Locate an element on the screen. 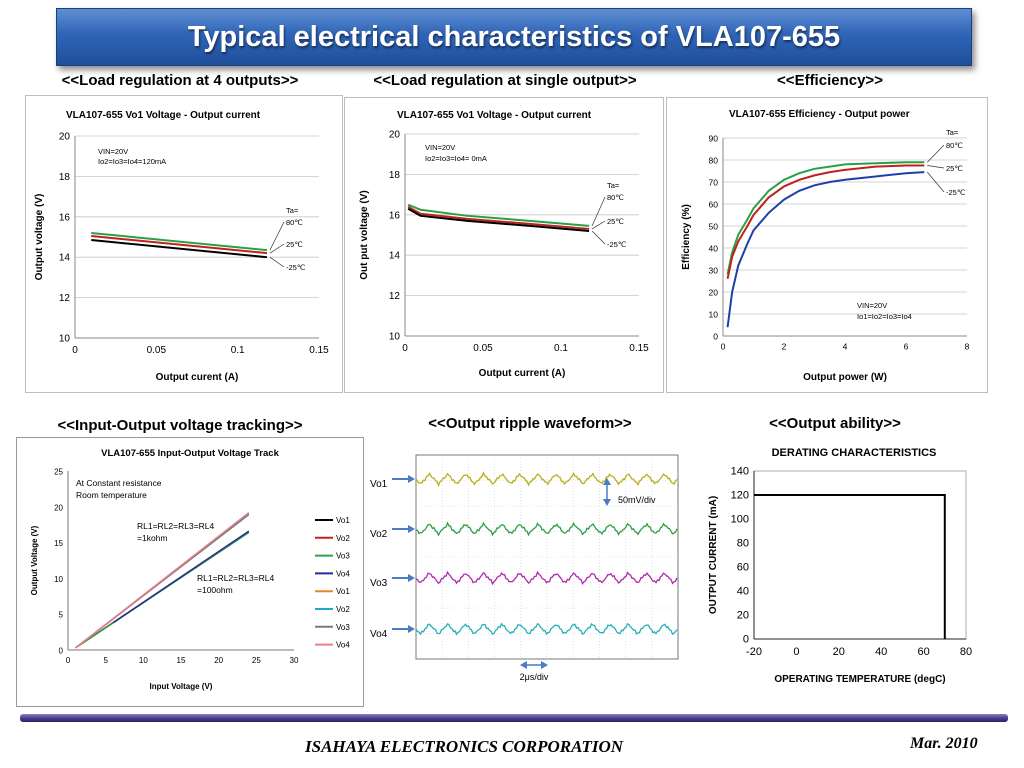 The height and width of the screenshot is (768, 1024). y-tick-label: 12 is located at coordinates (65, 298).